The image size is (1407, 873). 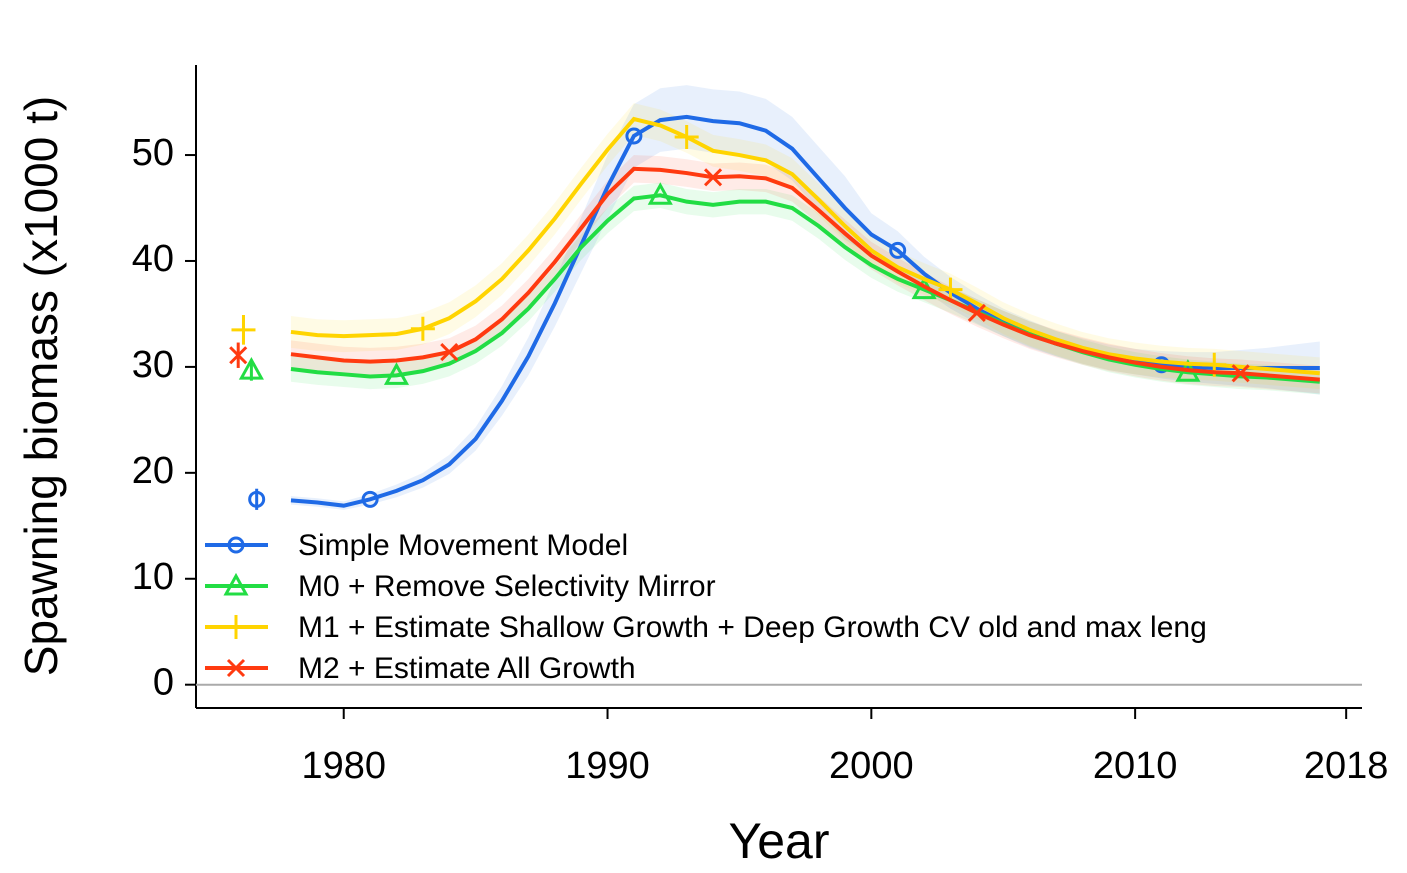 I want to click on y-tick-label: 20, so click(x=153, y=471).